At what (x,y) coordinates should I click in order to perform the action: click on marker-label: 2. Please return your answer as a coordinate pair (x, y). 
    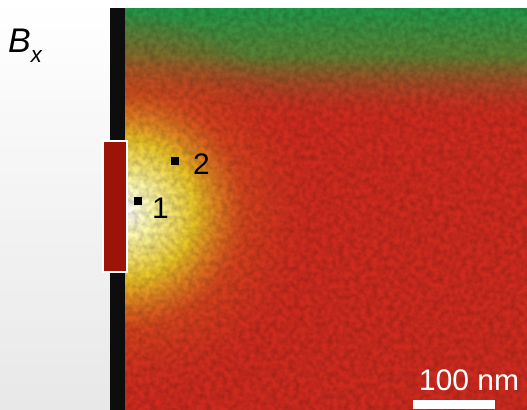
    Looking at the image, I should click on (201, 164).